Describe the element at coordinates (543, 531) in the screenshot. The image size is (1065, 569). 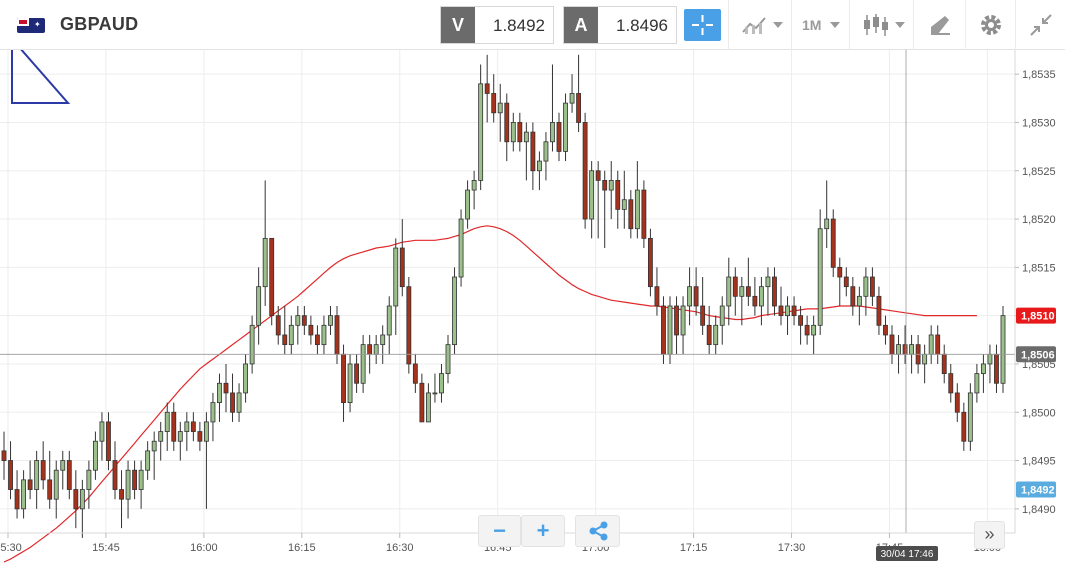
I see `zoom-in-button: +` at that location.